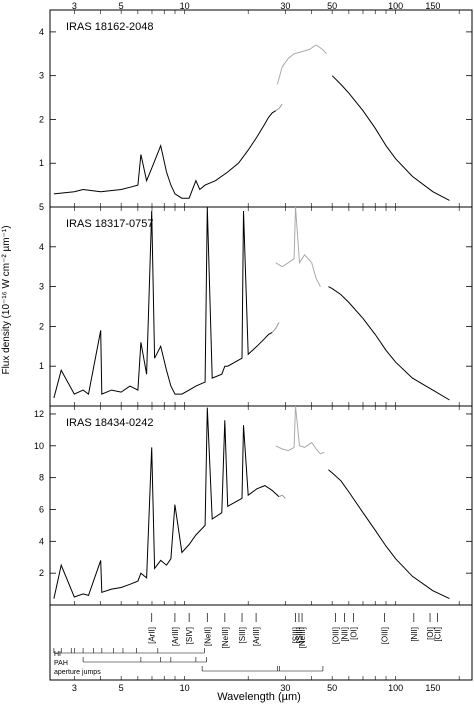  I want to click on line-id-label: [SIV], so click(189, 635).